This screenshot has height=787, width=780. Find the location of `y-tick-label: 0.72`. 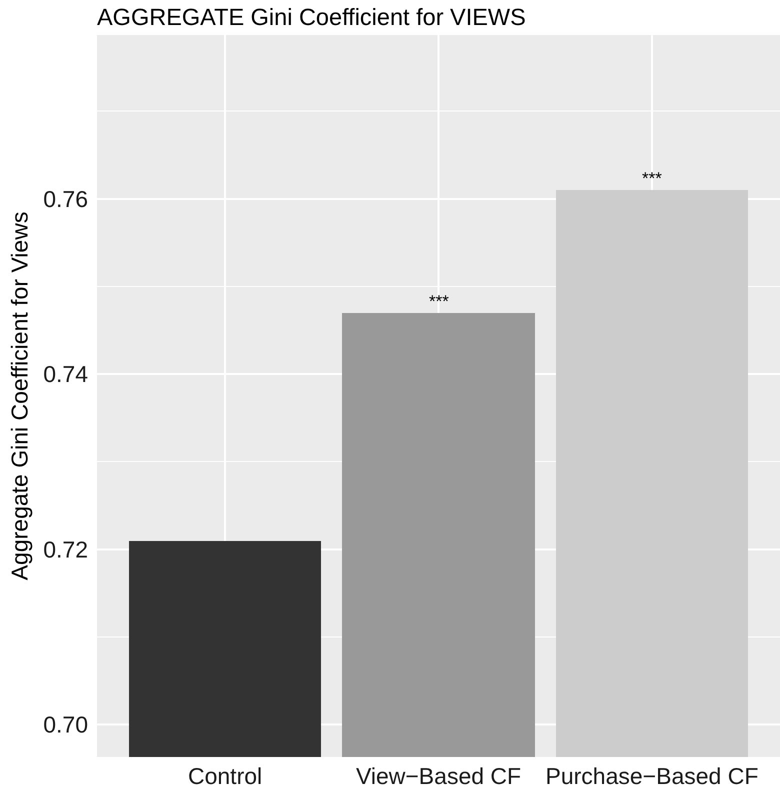

y-tick-label: 0.72 is located at coordinates (65, 549).